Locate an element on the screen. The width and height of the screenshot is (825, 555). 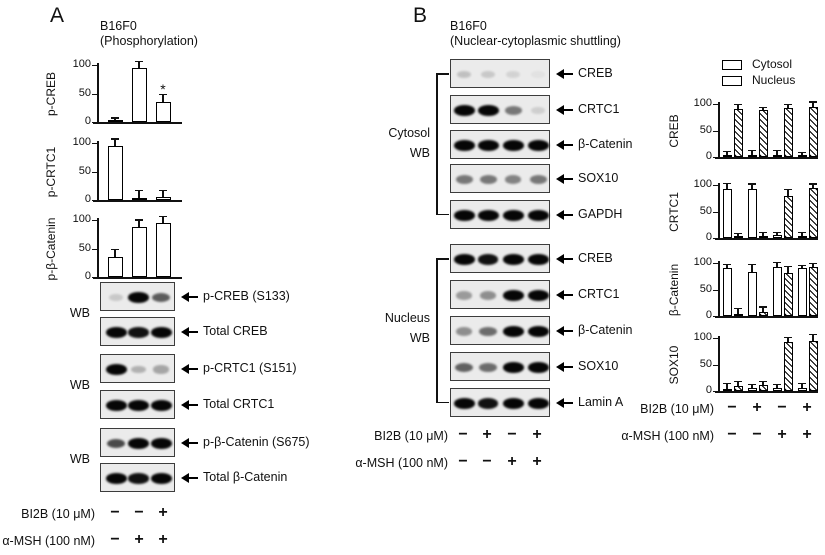
legend-label-nucleus: Nucleus is located at coordinates (774, 80).